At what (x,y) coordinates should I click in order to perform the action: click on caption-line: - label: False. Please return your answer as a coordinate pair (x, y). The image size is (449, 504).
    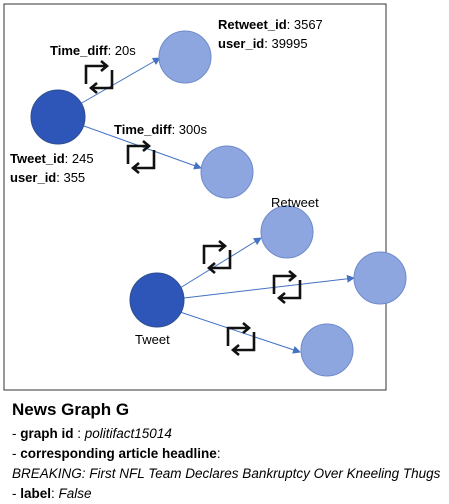
    Looking at the image, I should click on (230, 494).